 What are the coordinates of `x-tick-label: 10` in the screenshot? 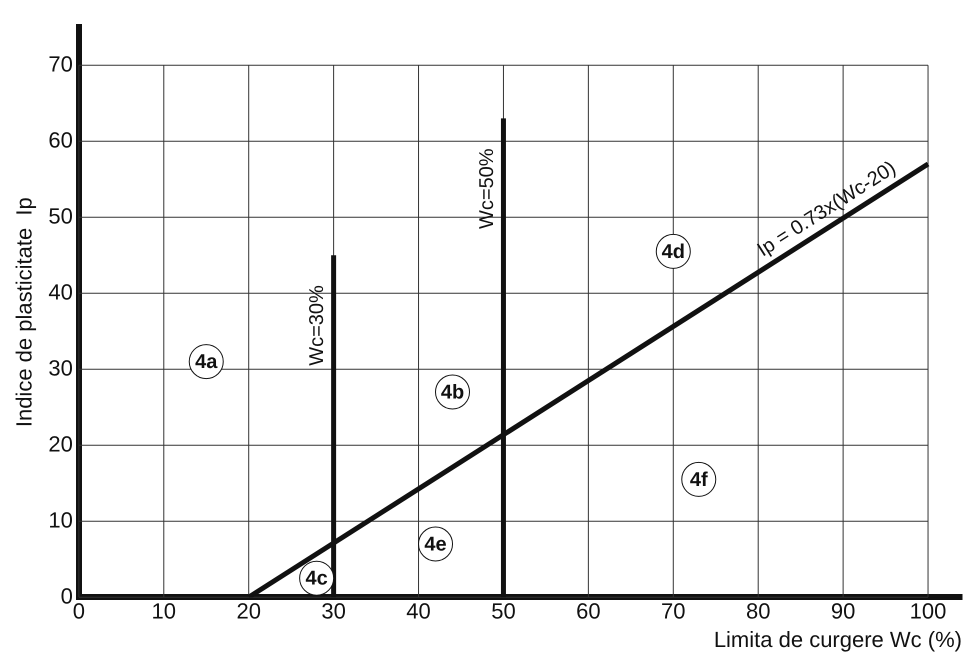 It's located at (164, 611).